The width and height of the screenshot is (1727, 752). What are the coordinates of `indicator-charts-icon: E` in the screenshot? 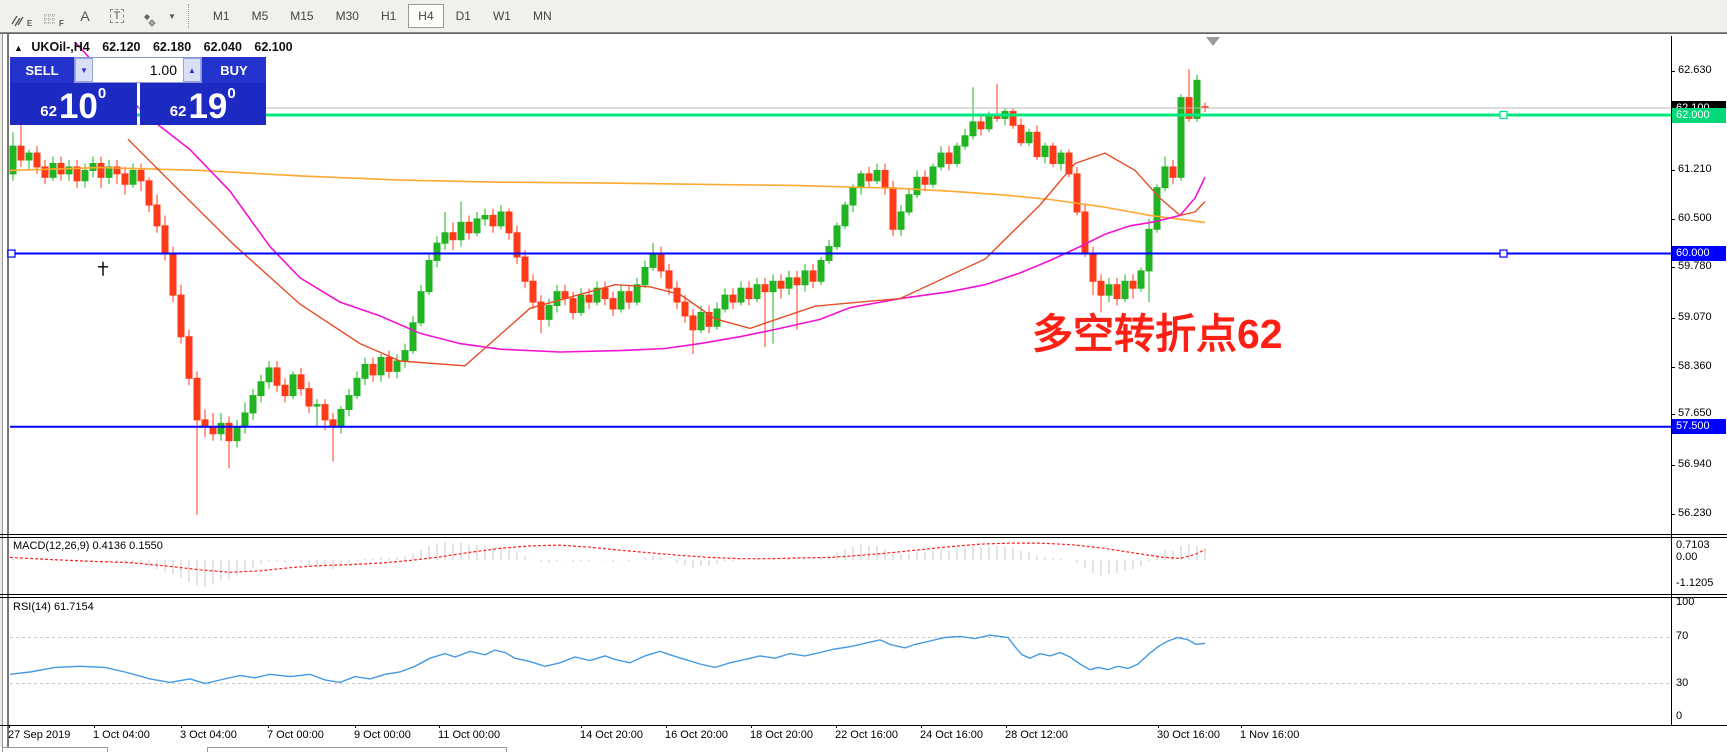 It's located at (21, 16).